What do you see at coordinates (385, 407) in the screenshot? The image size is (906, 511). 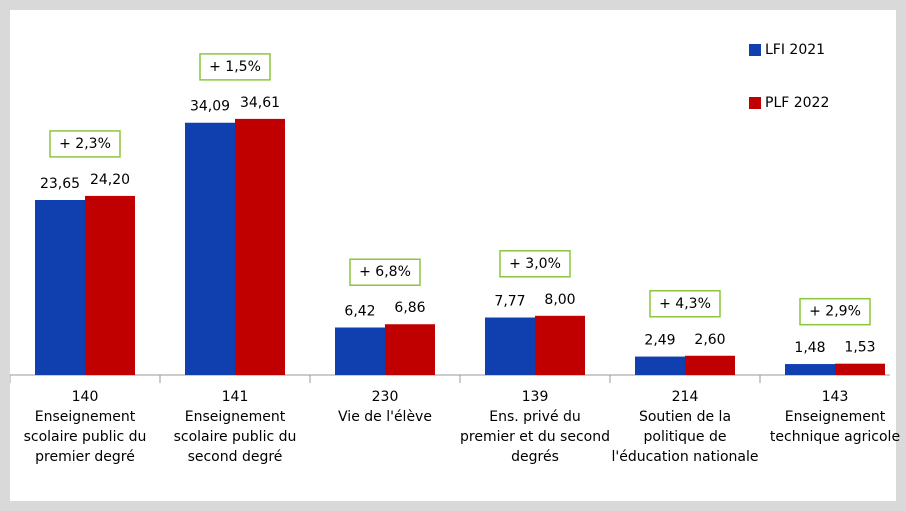 I see `category-label: 230 Vie de l'élève` at bounding box center [385, 407].